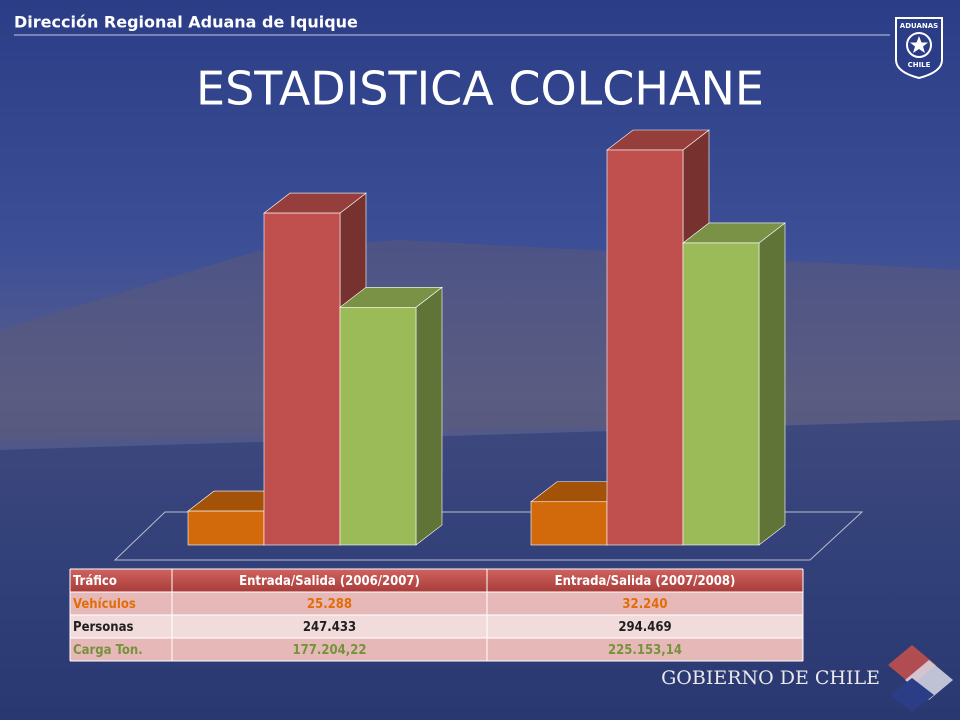 The image size is (960, 720). Describe the element at coordinates (186, 22) in the screenshot. I see `header: Dirección Regional Aduana de Iquique` at that location.